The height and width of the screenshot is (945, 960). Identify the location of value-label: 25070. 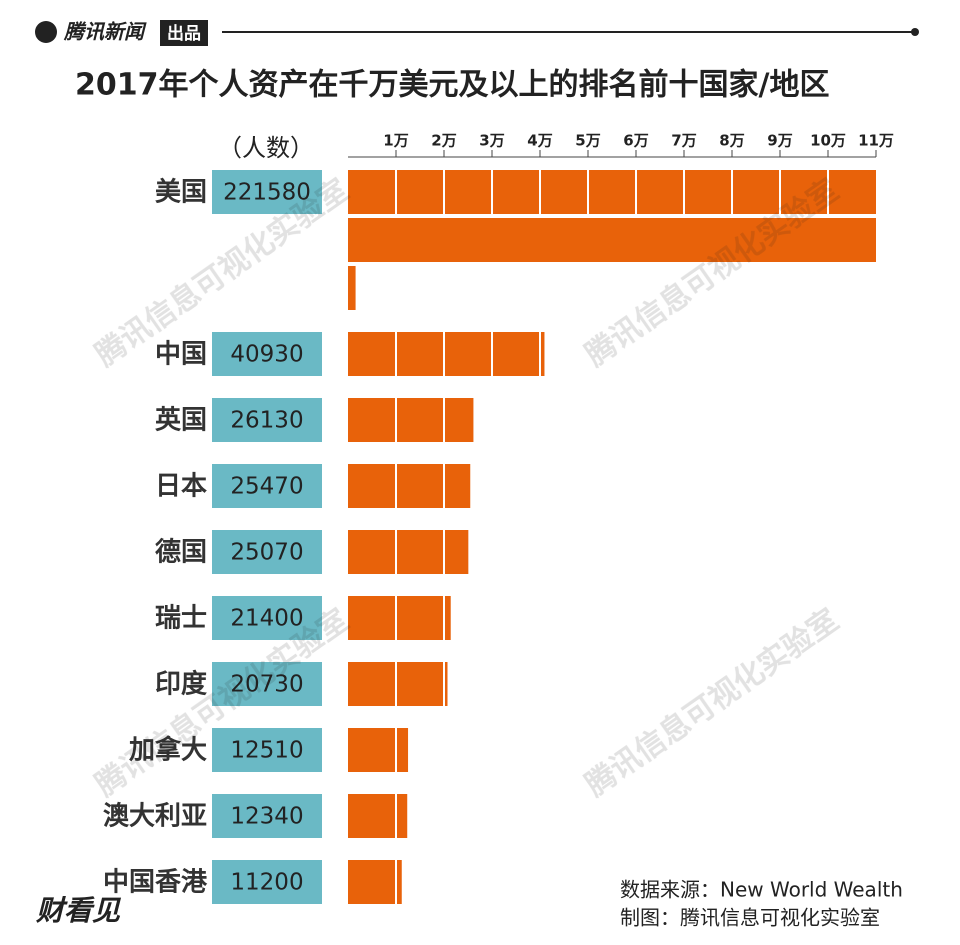
(266, 553).